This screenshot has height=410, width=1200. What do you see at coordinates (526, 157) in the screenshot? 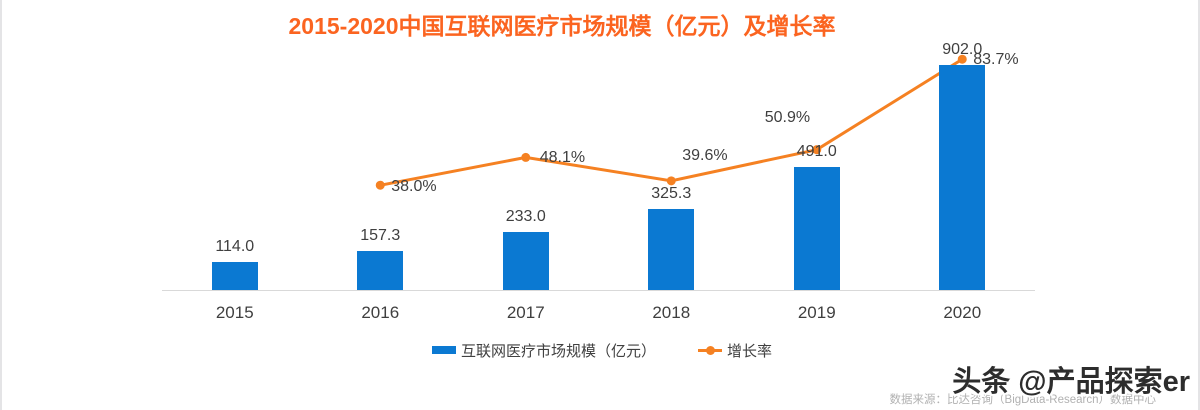
I see `line-point-2017` at bounding box center [526, 157].